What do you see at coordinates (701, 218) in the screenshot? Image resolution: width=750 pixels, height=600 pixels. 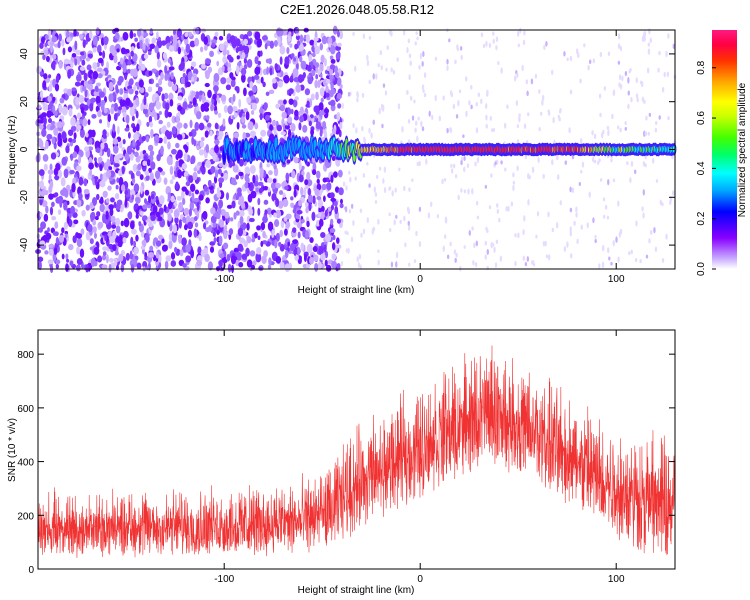 I see `colorbar-tick-label: 0.2` at bounding box center [701, 218].